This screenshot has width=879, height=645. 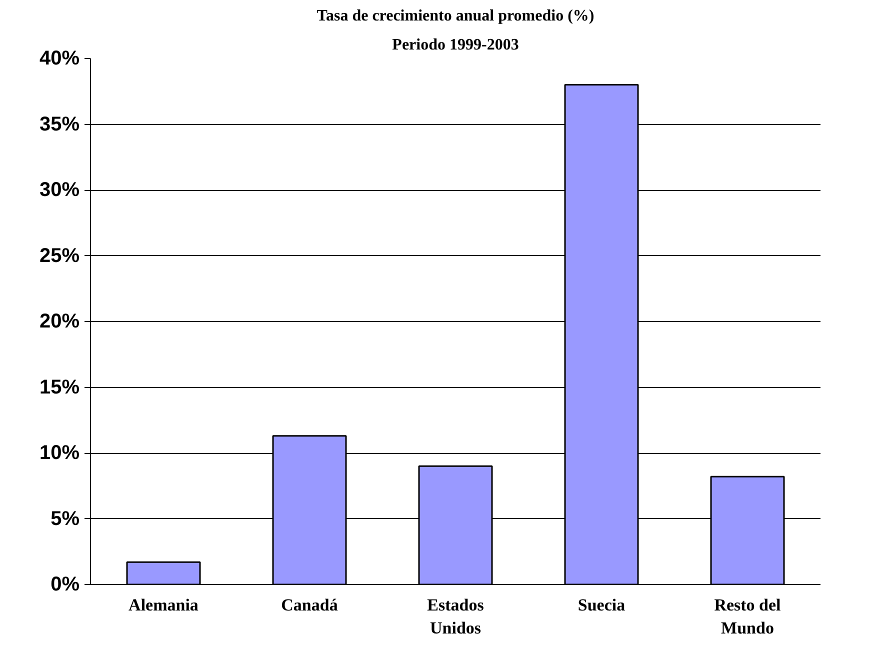 I want to click on x-tick-label: Alemania, so click(x=163, y=605).